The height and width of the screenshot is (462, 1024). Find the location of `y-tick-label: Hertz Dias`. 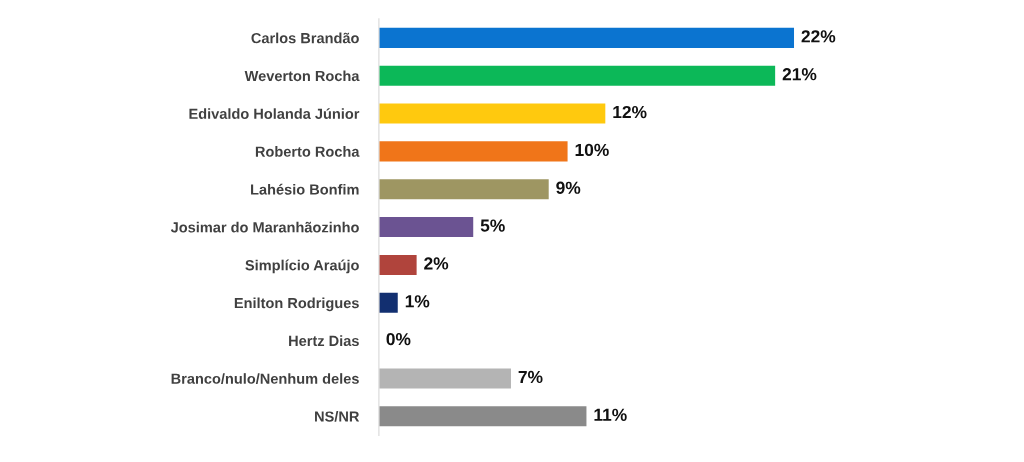

y-tick-label: Hertz Dias is located at coordinates (324, 341).